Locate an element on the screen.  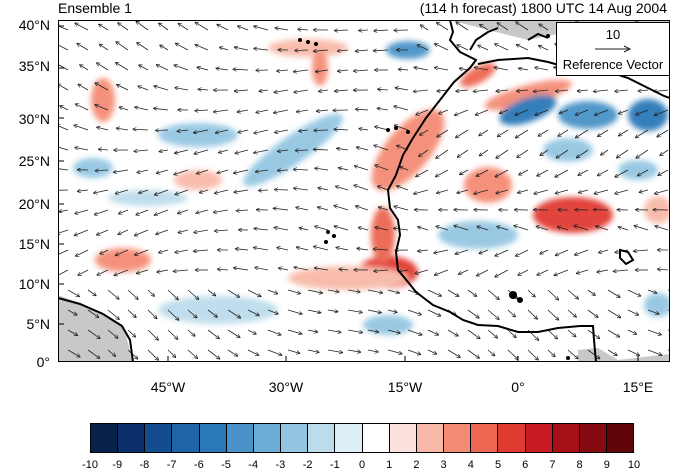
lake-chad is located at coordinates (627, 257).